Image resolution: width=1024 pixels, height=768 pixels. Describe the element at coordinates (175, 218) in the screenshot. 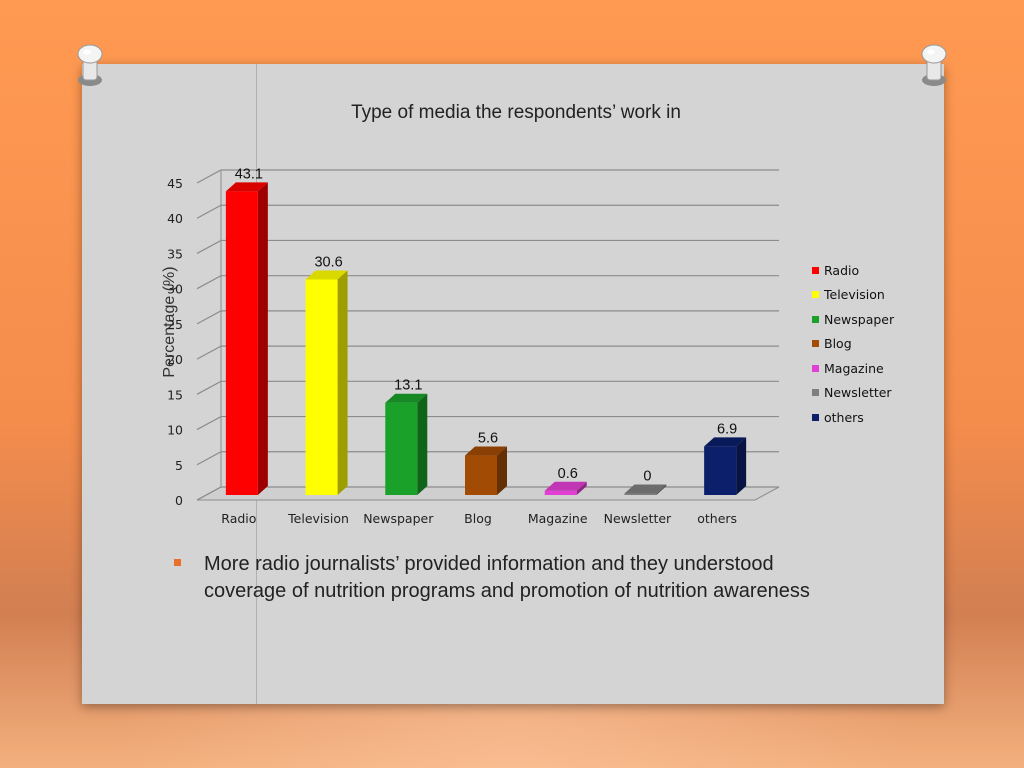

I see `y-tick-label-40: 40` at that location.